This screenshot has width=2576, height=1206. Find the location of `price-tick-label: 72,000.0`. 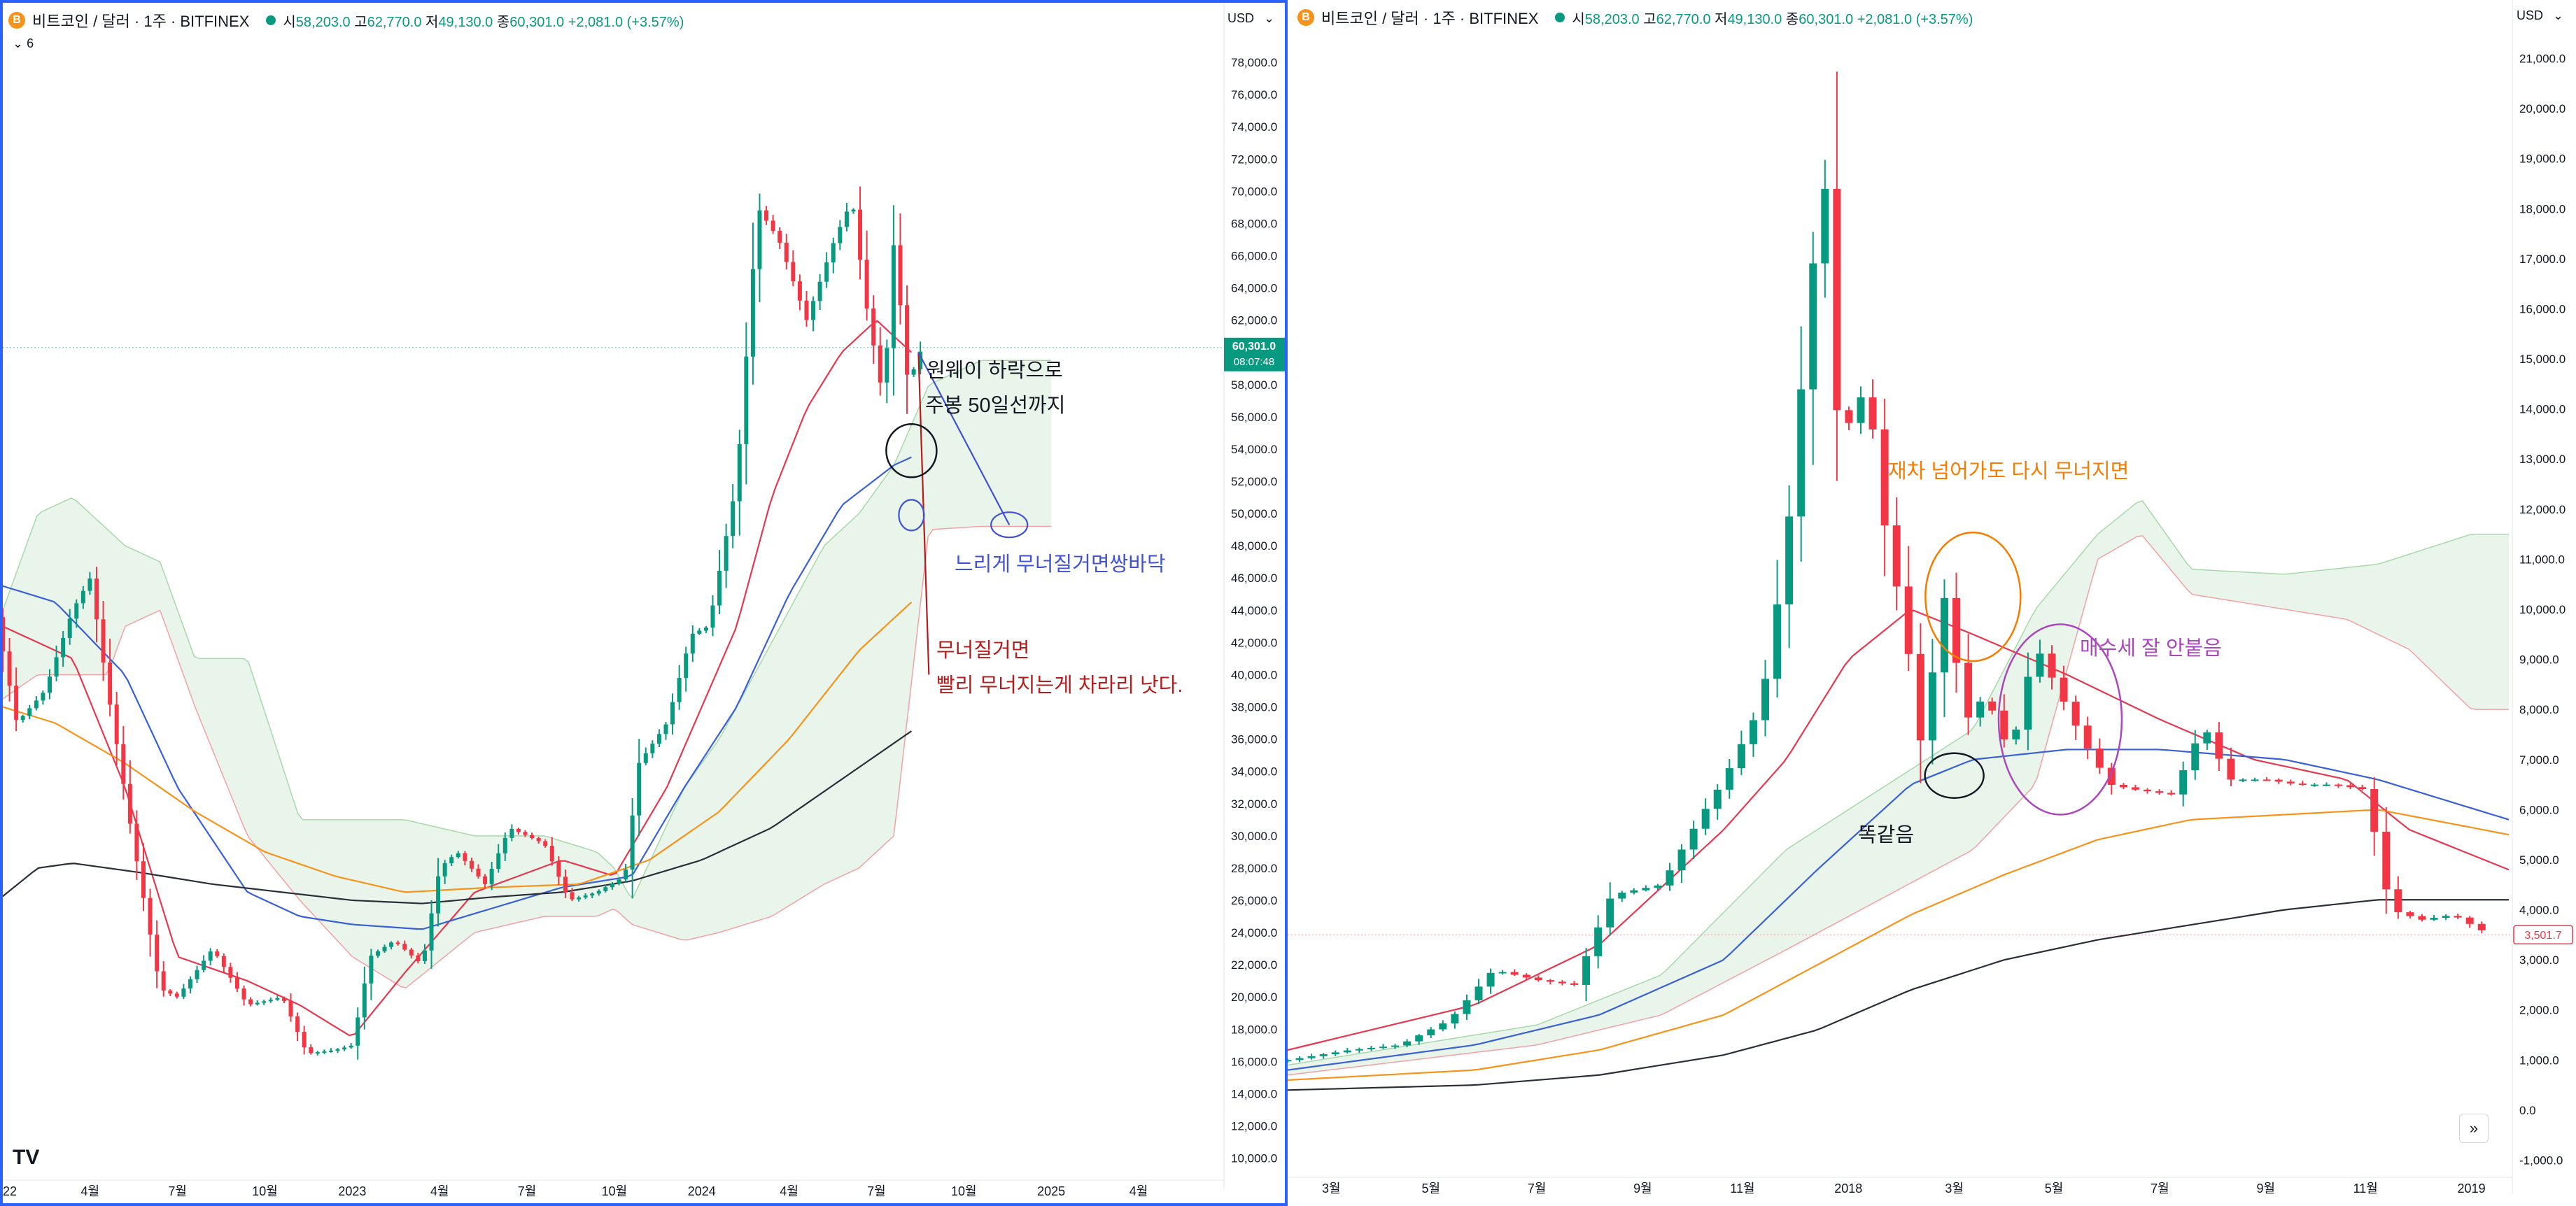

price-tick-label: 72,000.0 is located at coordinates (1254, 159).